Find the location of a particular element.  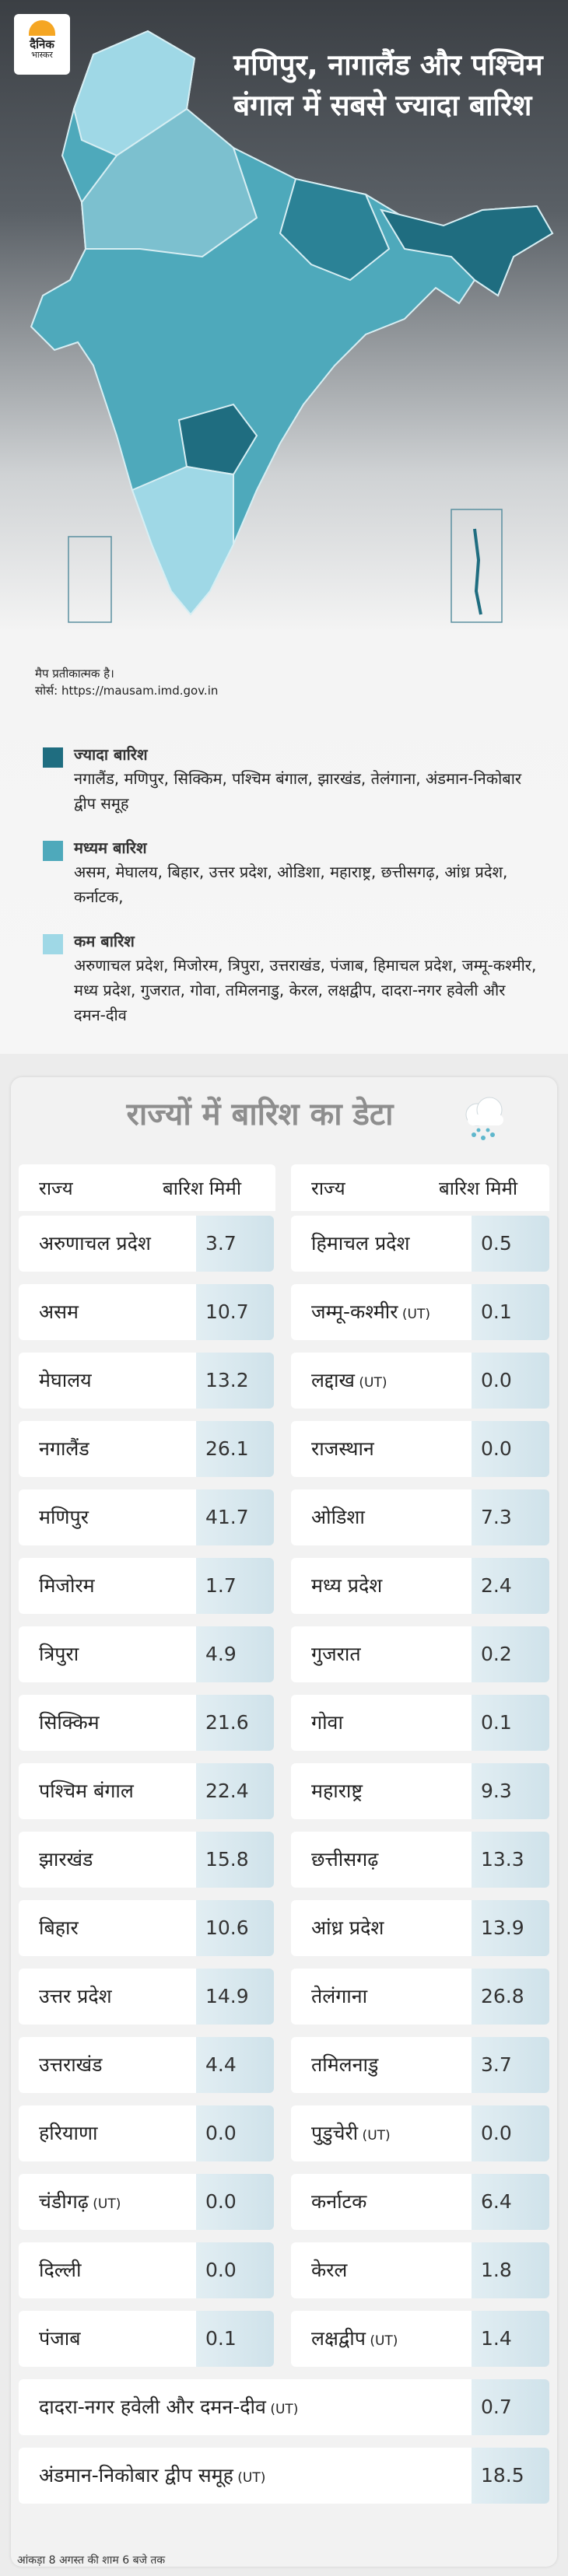

table-row: चंडीगढ़ (UT) 0.0 is located at coordinates (146, 2202).